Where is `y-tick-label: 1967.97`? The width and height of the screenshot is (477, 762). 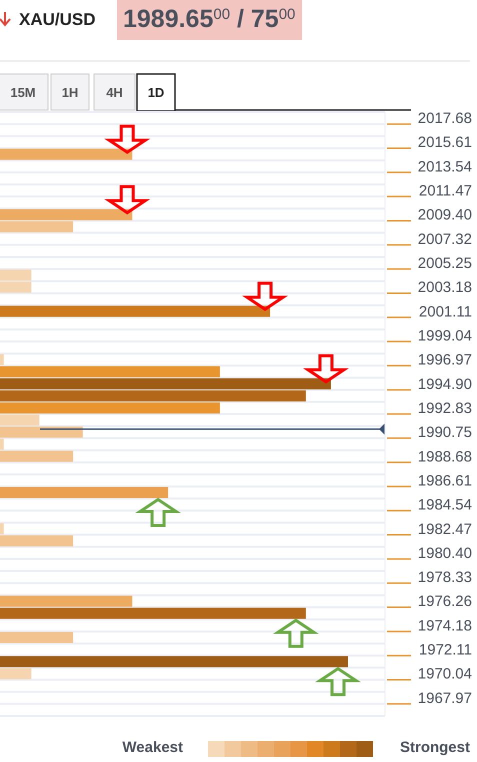
y-tick-label: 1967.97 is located at coordinates (445, 698).